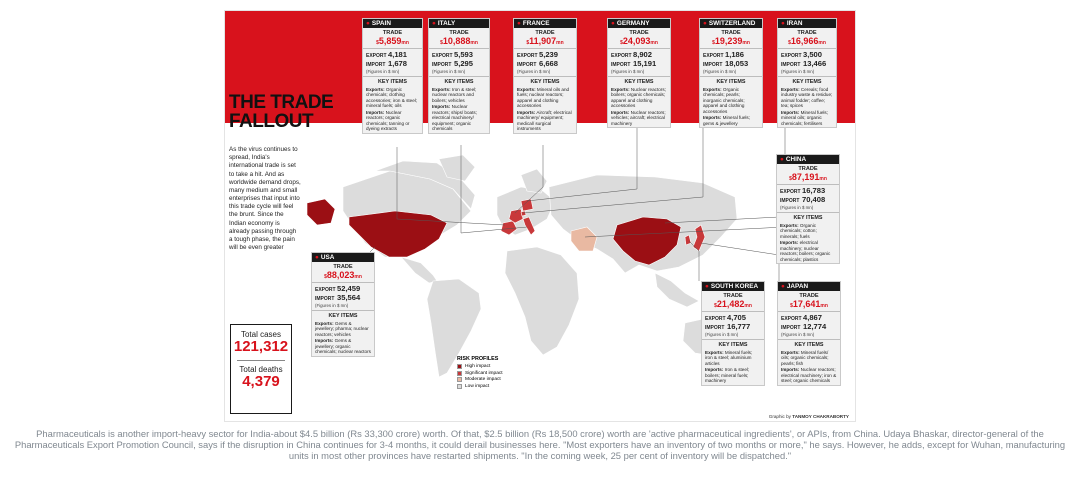 The image size is (1080, 480). Describe the element at coordinates (529, 226) in the screenshot. I see `country-italy` at that location.